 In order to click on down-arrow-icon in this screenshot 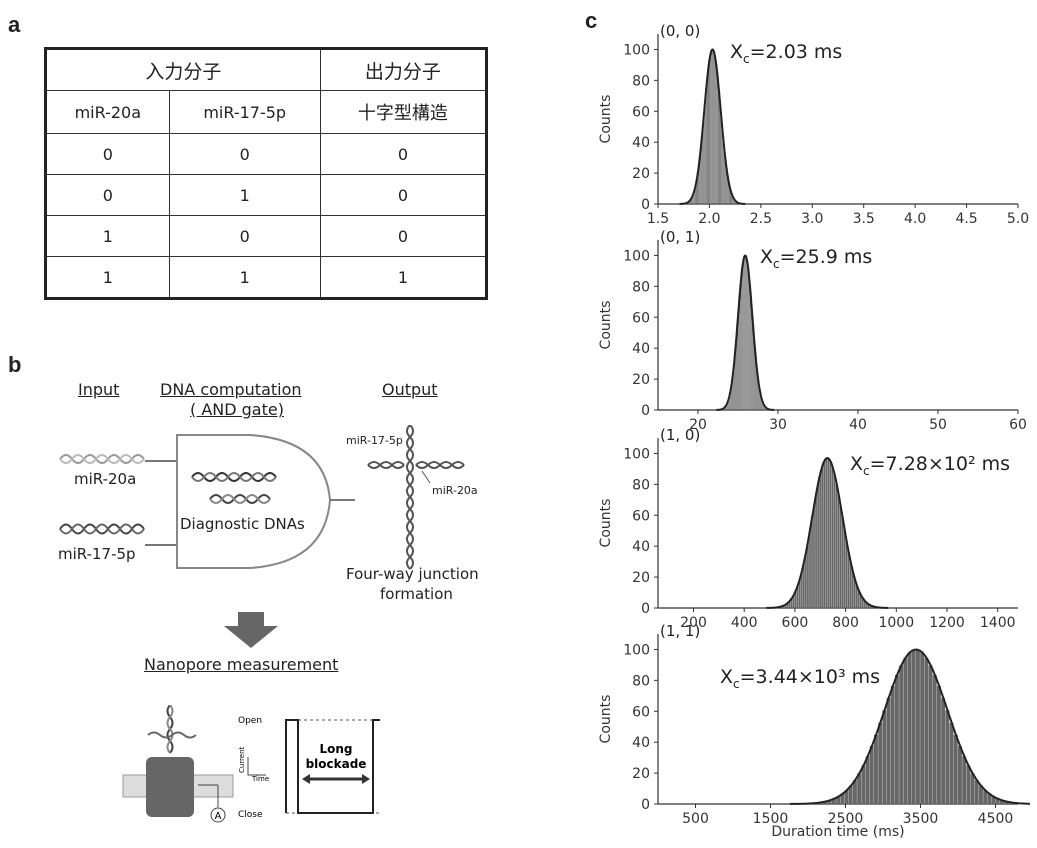, I will do `click(251, 630)`.